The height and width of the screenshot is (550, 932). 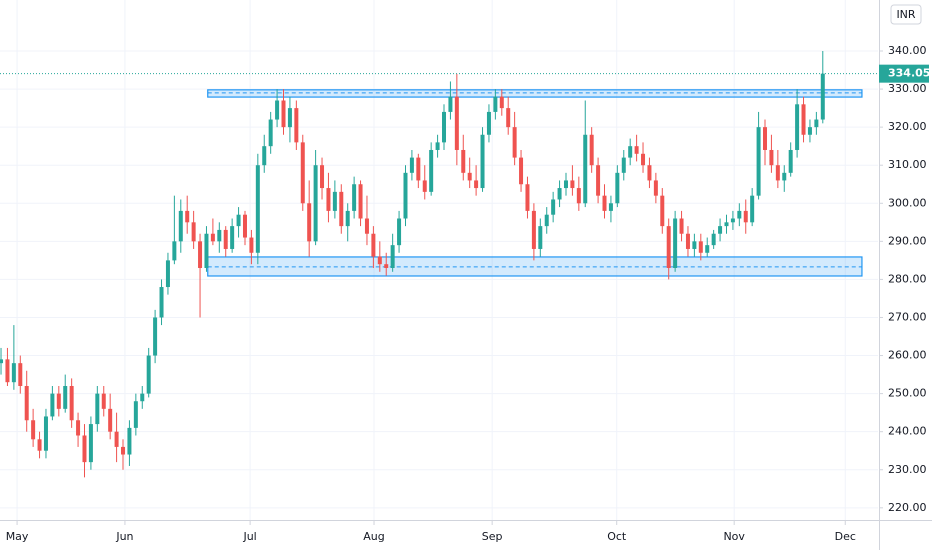 What do you see at coordinates (907, 50) in the screenshot?
I see `y-tick-label: 340.00` at bounding box center [907, 50].